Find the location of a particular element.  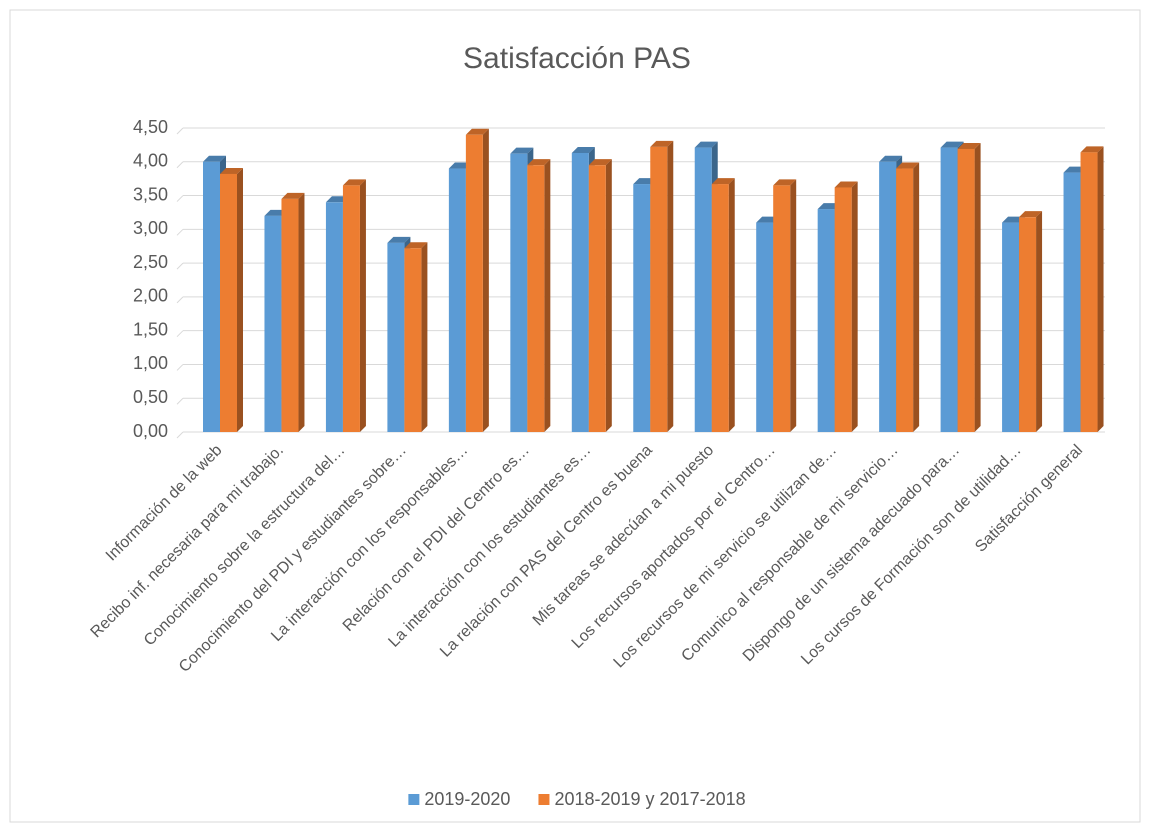

y-tick-label: 2,50 is located at coordinates (150, 262).